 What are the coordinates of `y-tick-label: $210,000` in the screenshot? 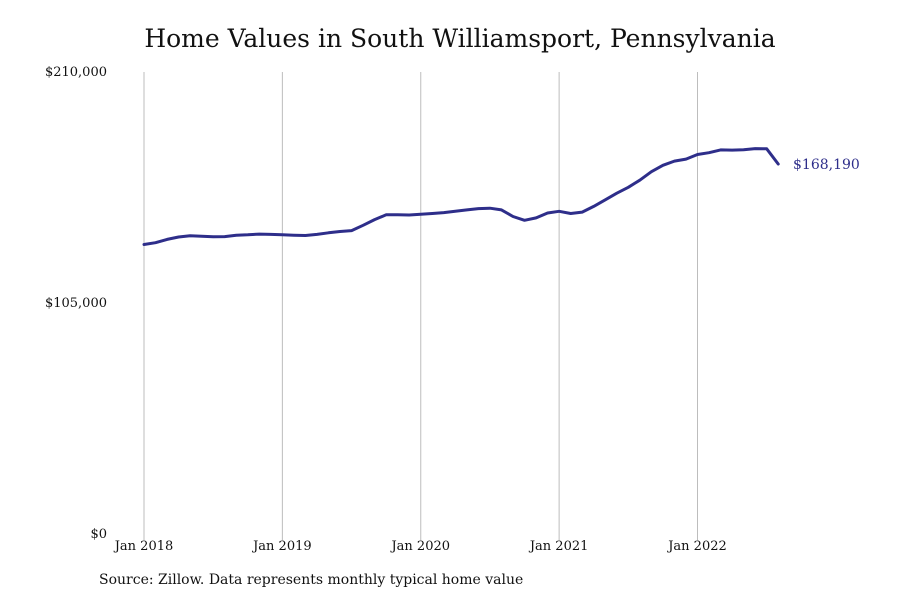 It's located at (76, 72).